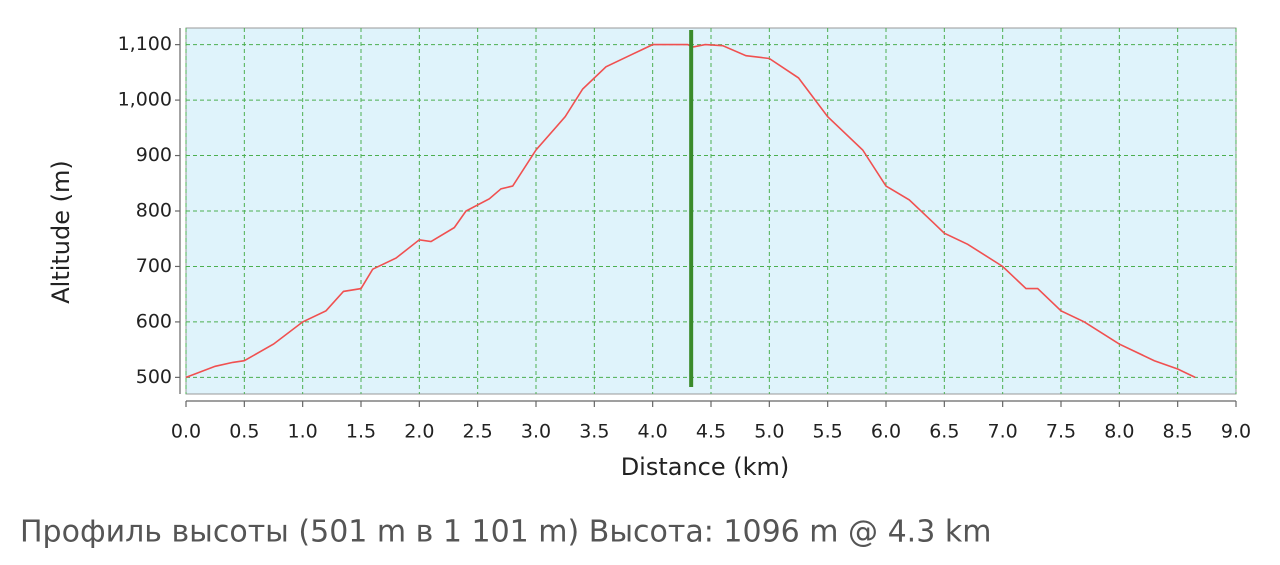 This screenshot has width=1280, height=565. I want to click on x-tick-label: 2.0, so click(419, 432).